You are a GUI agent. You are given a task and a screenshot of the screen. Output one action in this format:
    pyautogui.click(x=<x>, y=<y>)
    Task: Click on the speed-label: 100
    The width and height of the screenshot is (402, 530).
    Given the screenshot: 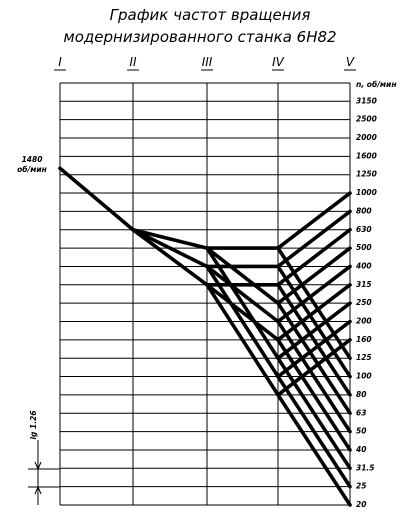 What is the action you would take?
    pyautogui.click(x=364, y=376)
    